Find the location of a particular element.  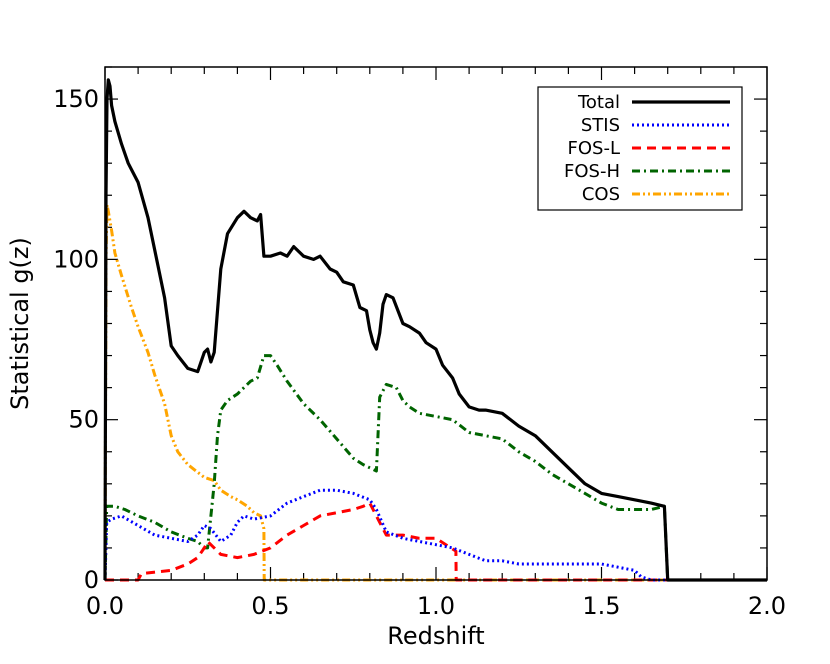

y-tick-label: 150 is located at coordinates (76, 99).